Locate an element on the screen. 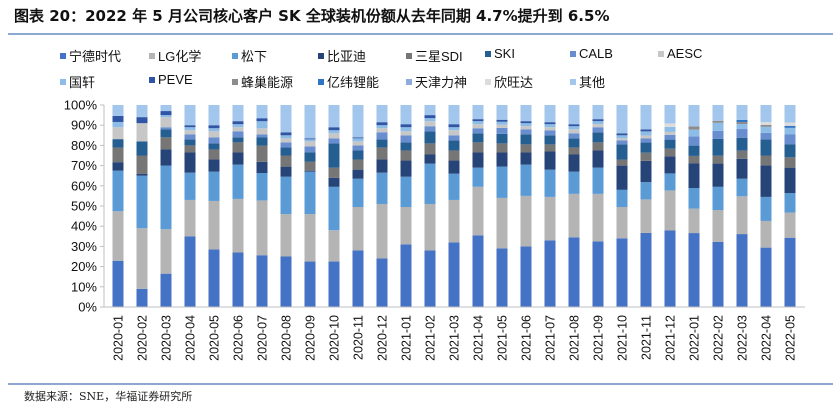 This screenshot has height=405, width=833. x-tick-label: 2022-02 is located at coordinates (719, 338).